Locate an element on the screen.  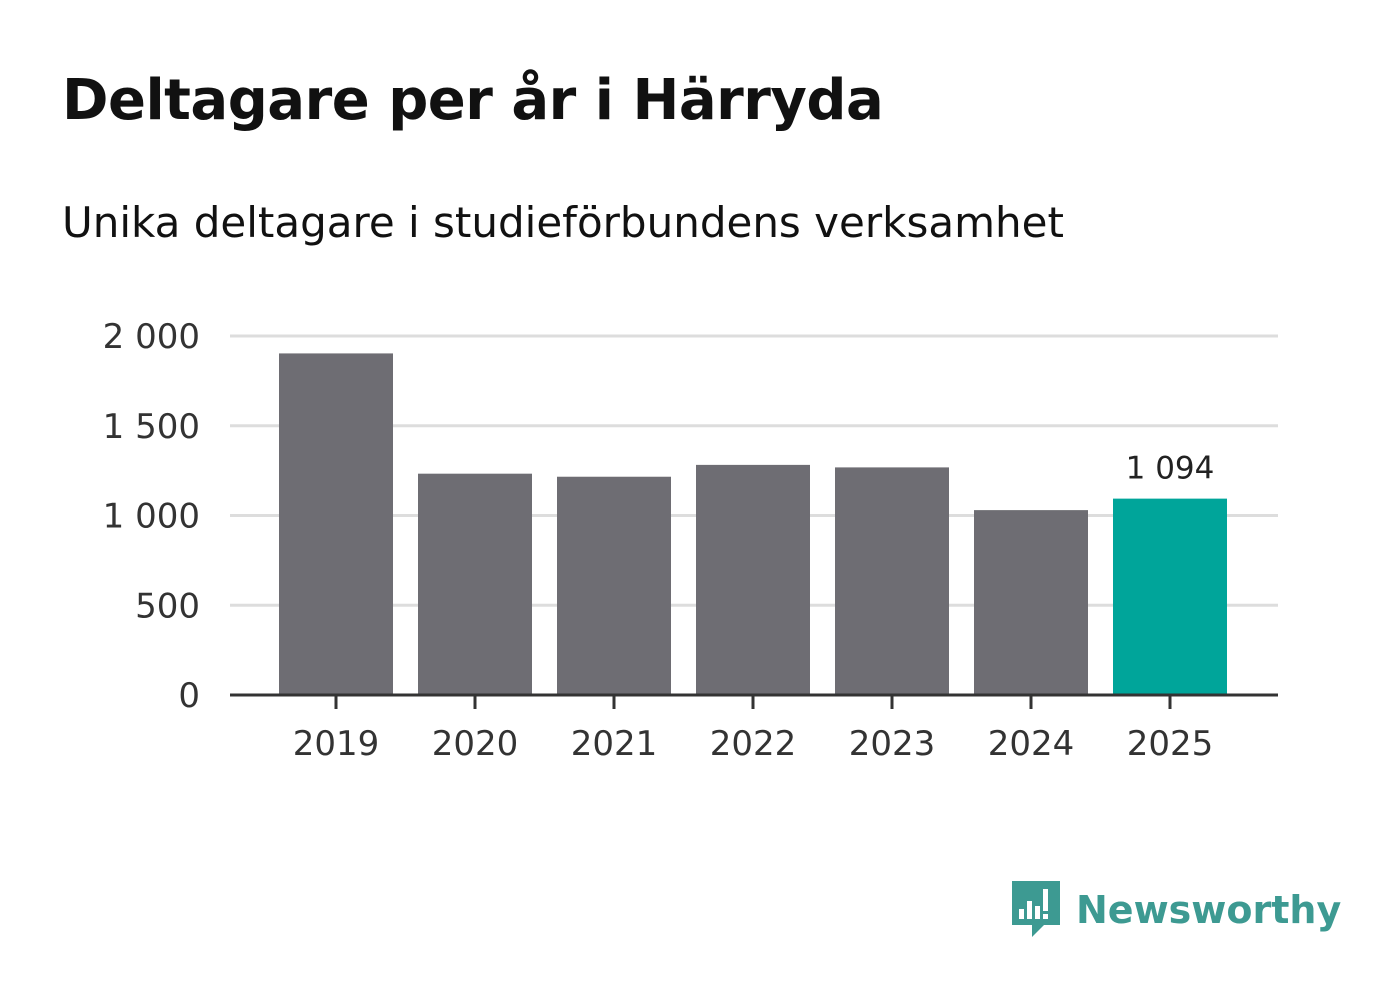
y-tick-label-0: 0 is located at coordinates (189, 696).